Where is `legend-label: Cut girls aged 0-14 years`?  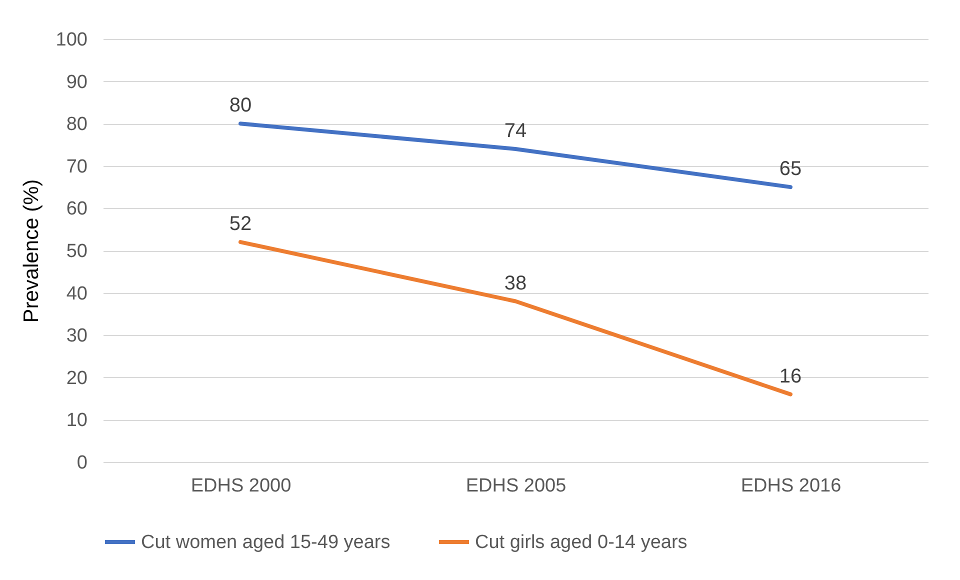 legend-label: Cut girls aged 0-14 years is located at coordinates (581, 542).